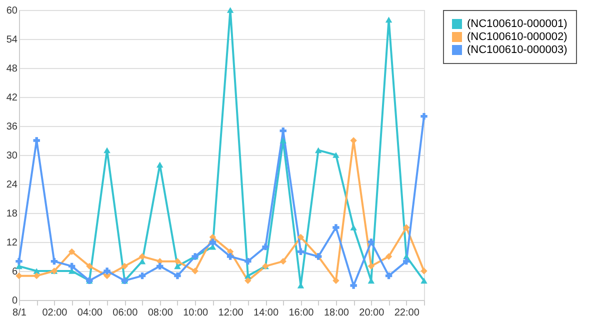 This screenshot has width=600, height=328. What do you see at coordinates (517, 37) in the screenshot?
I see `legend-label: (NC100610-000002)` at bounding box center [517, 37].